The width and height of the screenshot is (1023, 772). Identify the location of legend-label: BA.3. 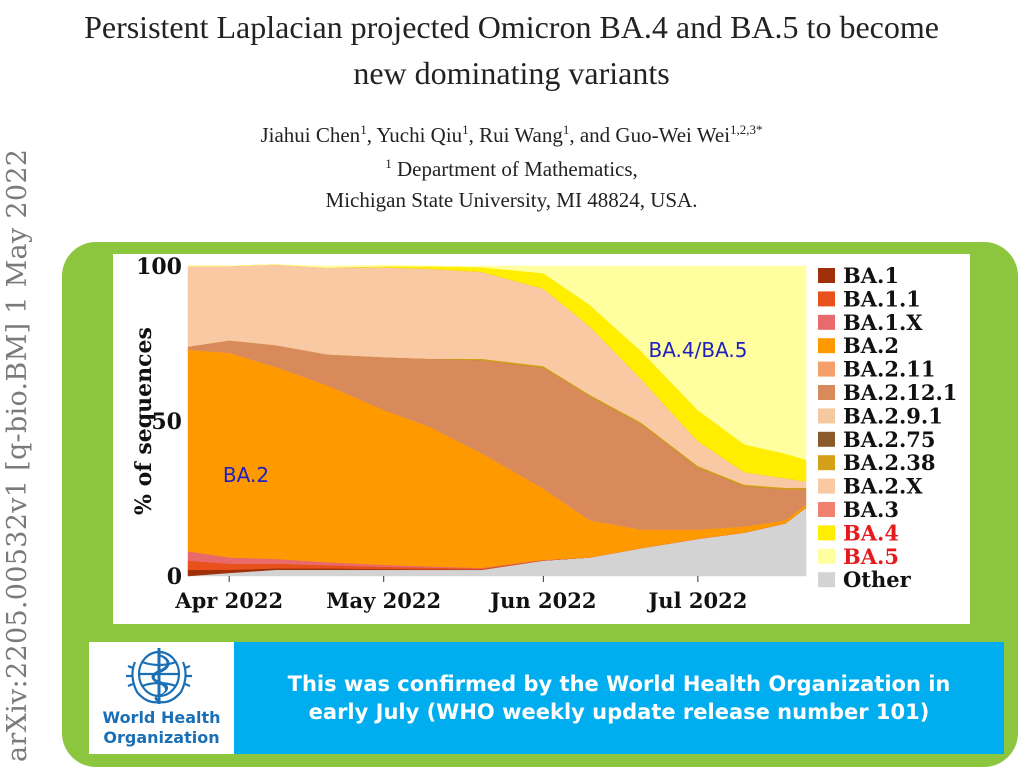
(871, 509).